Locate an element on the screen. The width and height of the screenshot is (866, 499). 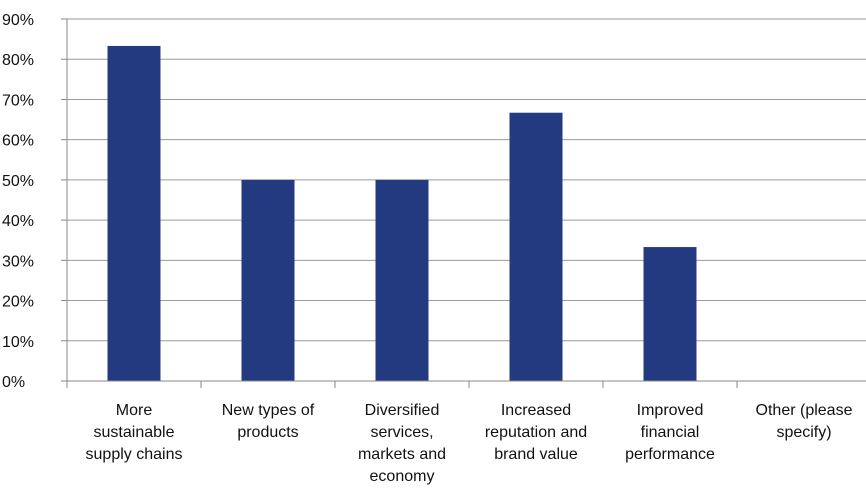
y-tick-label: 20% is located at coordinates (18, 302).